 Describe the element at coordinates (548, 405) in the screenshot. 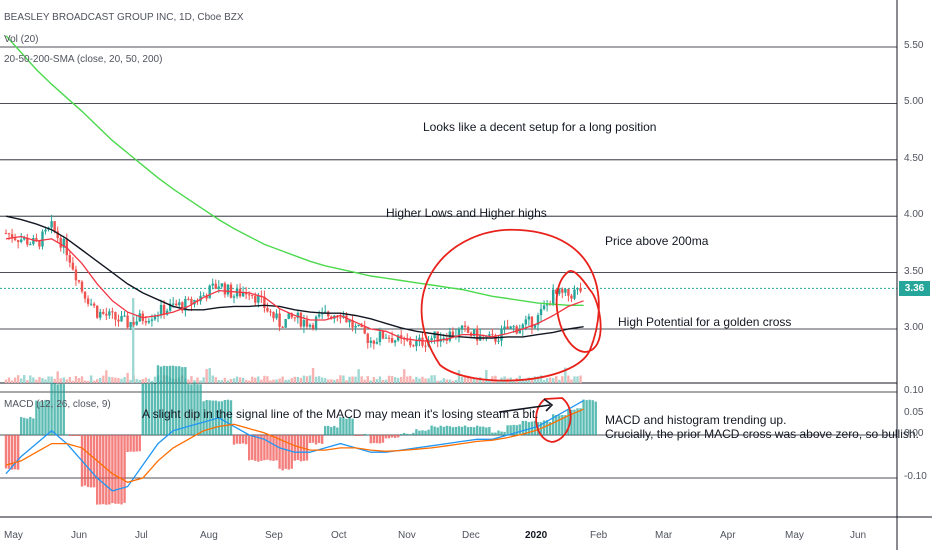

I see `black-arrowhead` at that location.